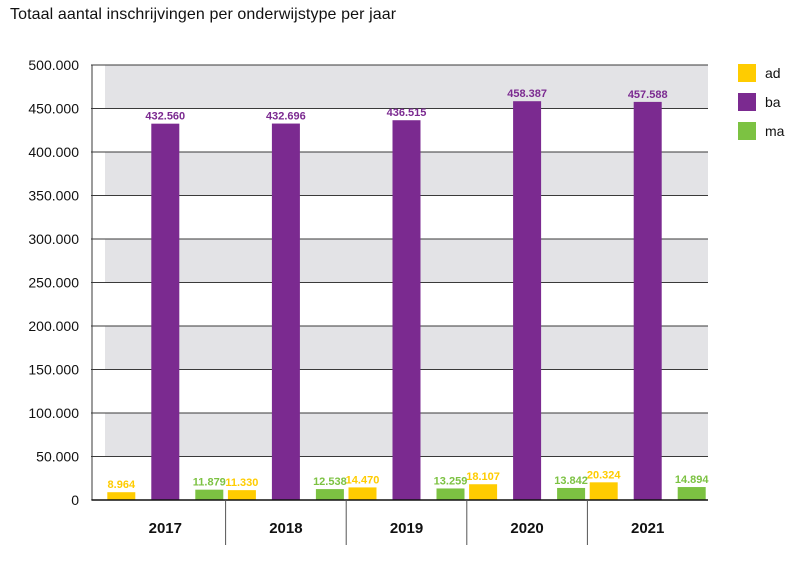  Describe the element at coordinates (691, 493) in the screenshot. I see `bar-ma-2021` at that location.